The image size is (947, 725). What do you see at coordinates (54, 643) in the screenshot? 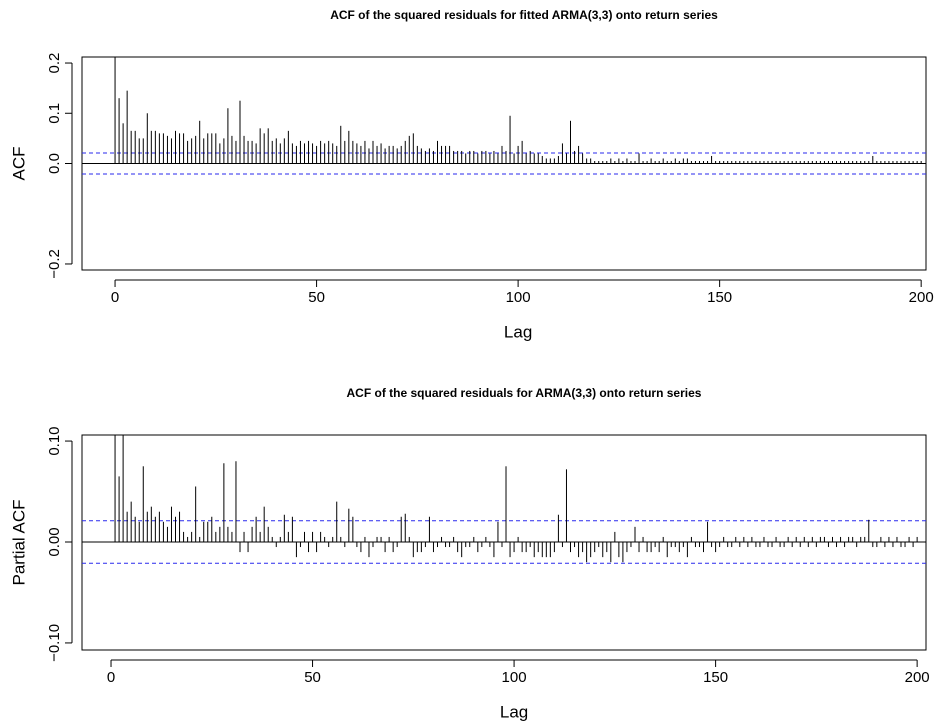
I see `y-tick-label: −0.10` at bounding box center [54, 643].